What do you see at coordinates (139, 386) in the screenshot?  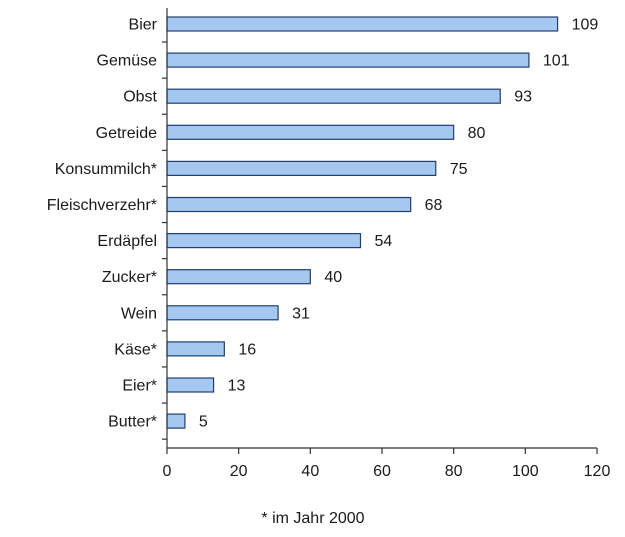 I see `category-label: Eier*` at bounding box center [139, 386].